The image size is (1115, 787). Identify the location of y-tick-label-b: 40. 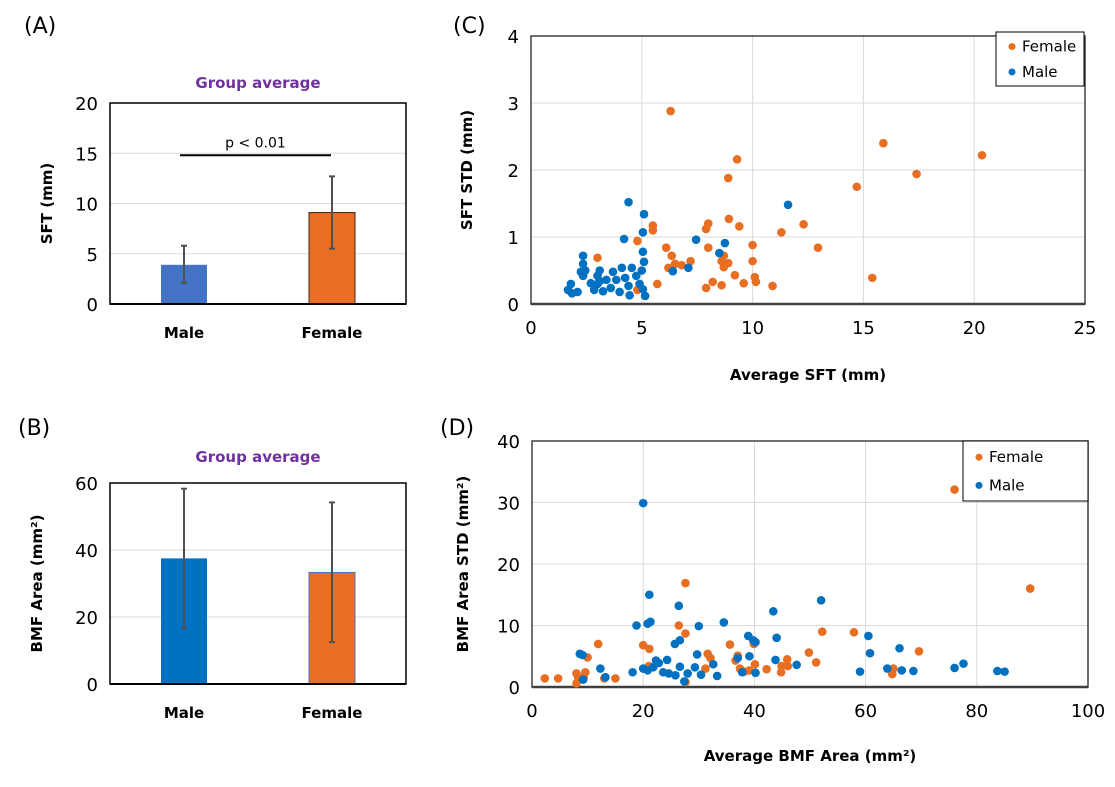
(86, 551).